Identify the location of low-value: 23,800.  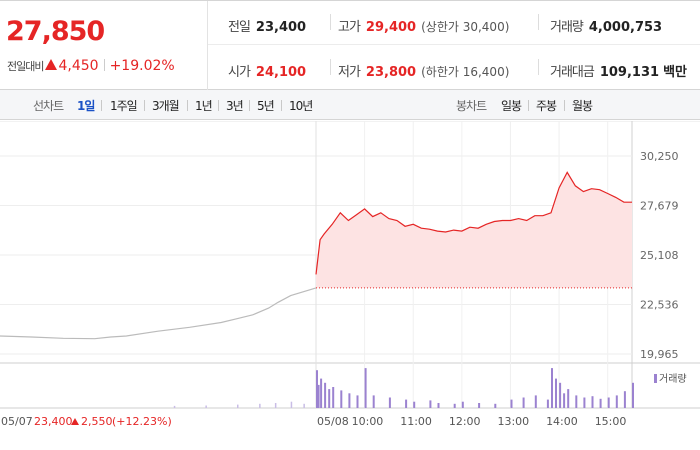
(391, 72).